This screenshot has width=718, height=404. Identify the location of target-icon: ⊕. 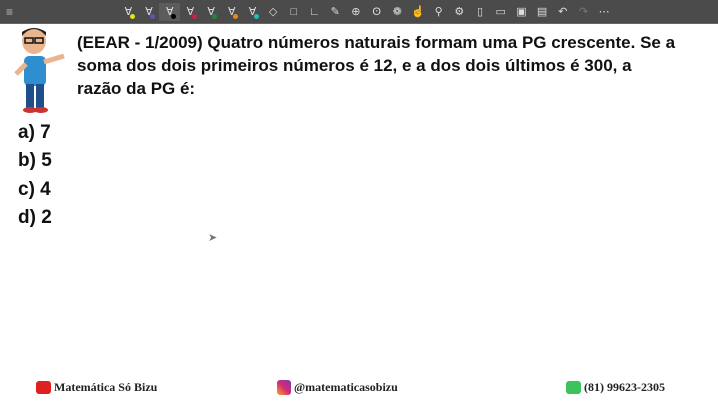
(356, 12).